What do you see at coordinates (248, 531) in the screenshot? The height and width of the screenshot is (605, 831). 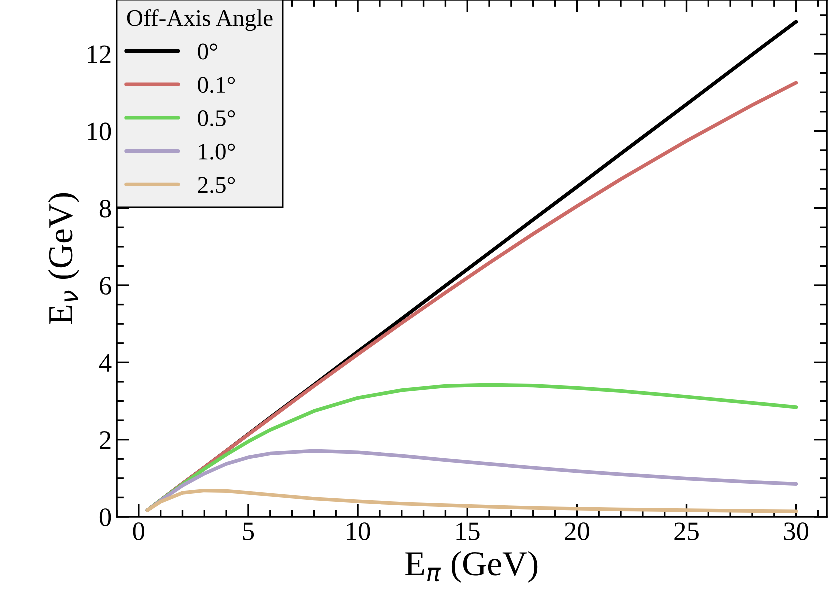 I see `x-tick-label: 5` at bounding box center [248, 531].